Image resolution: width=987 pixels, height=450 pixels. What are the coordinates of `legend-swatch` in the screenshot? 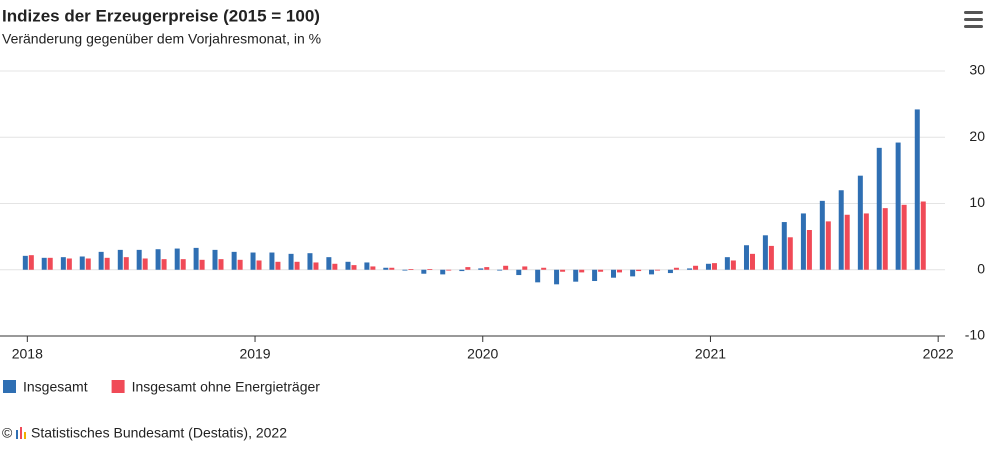 It's located at (9, 386).